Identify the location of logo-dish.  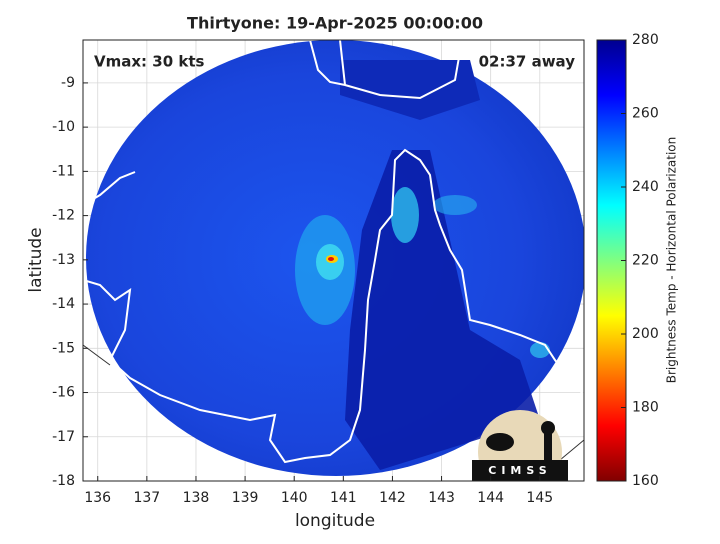
(500, 442).